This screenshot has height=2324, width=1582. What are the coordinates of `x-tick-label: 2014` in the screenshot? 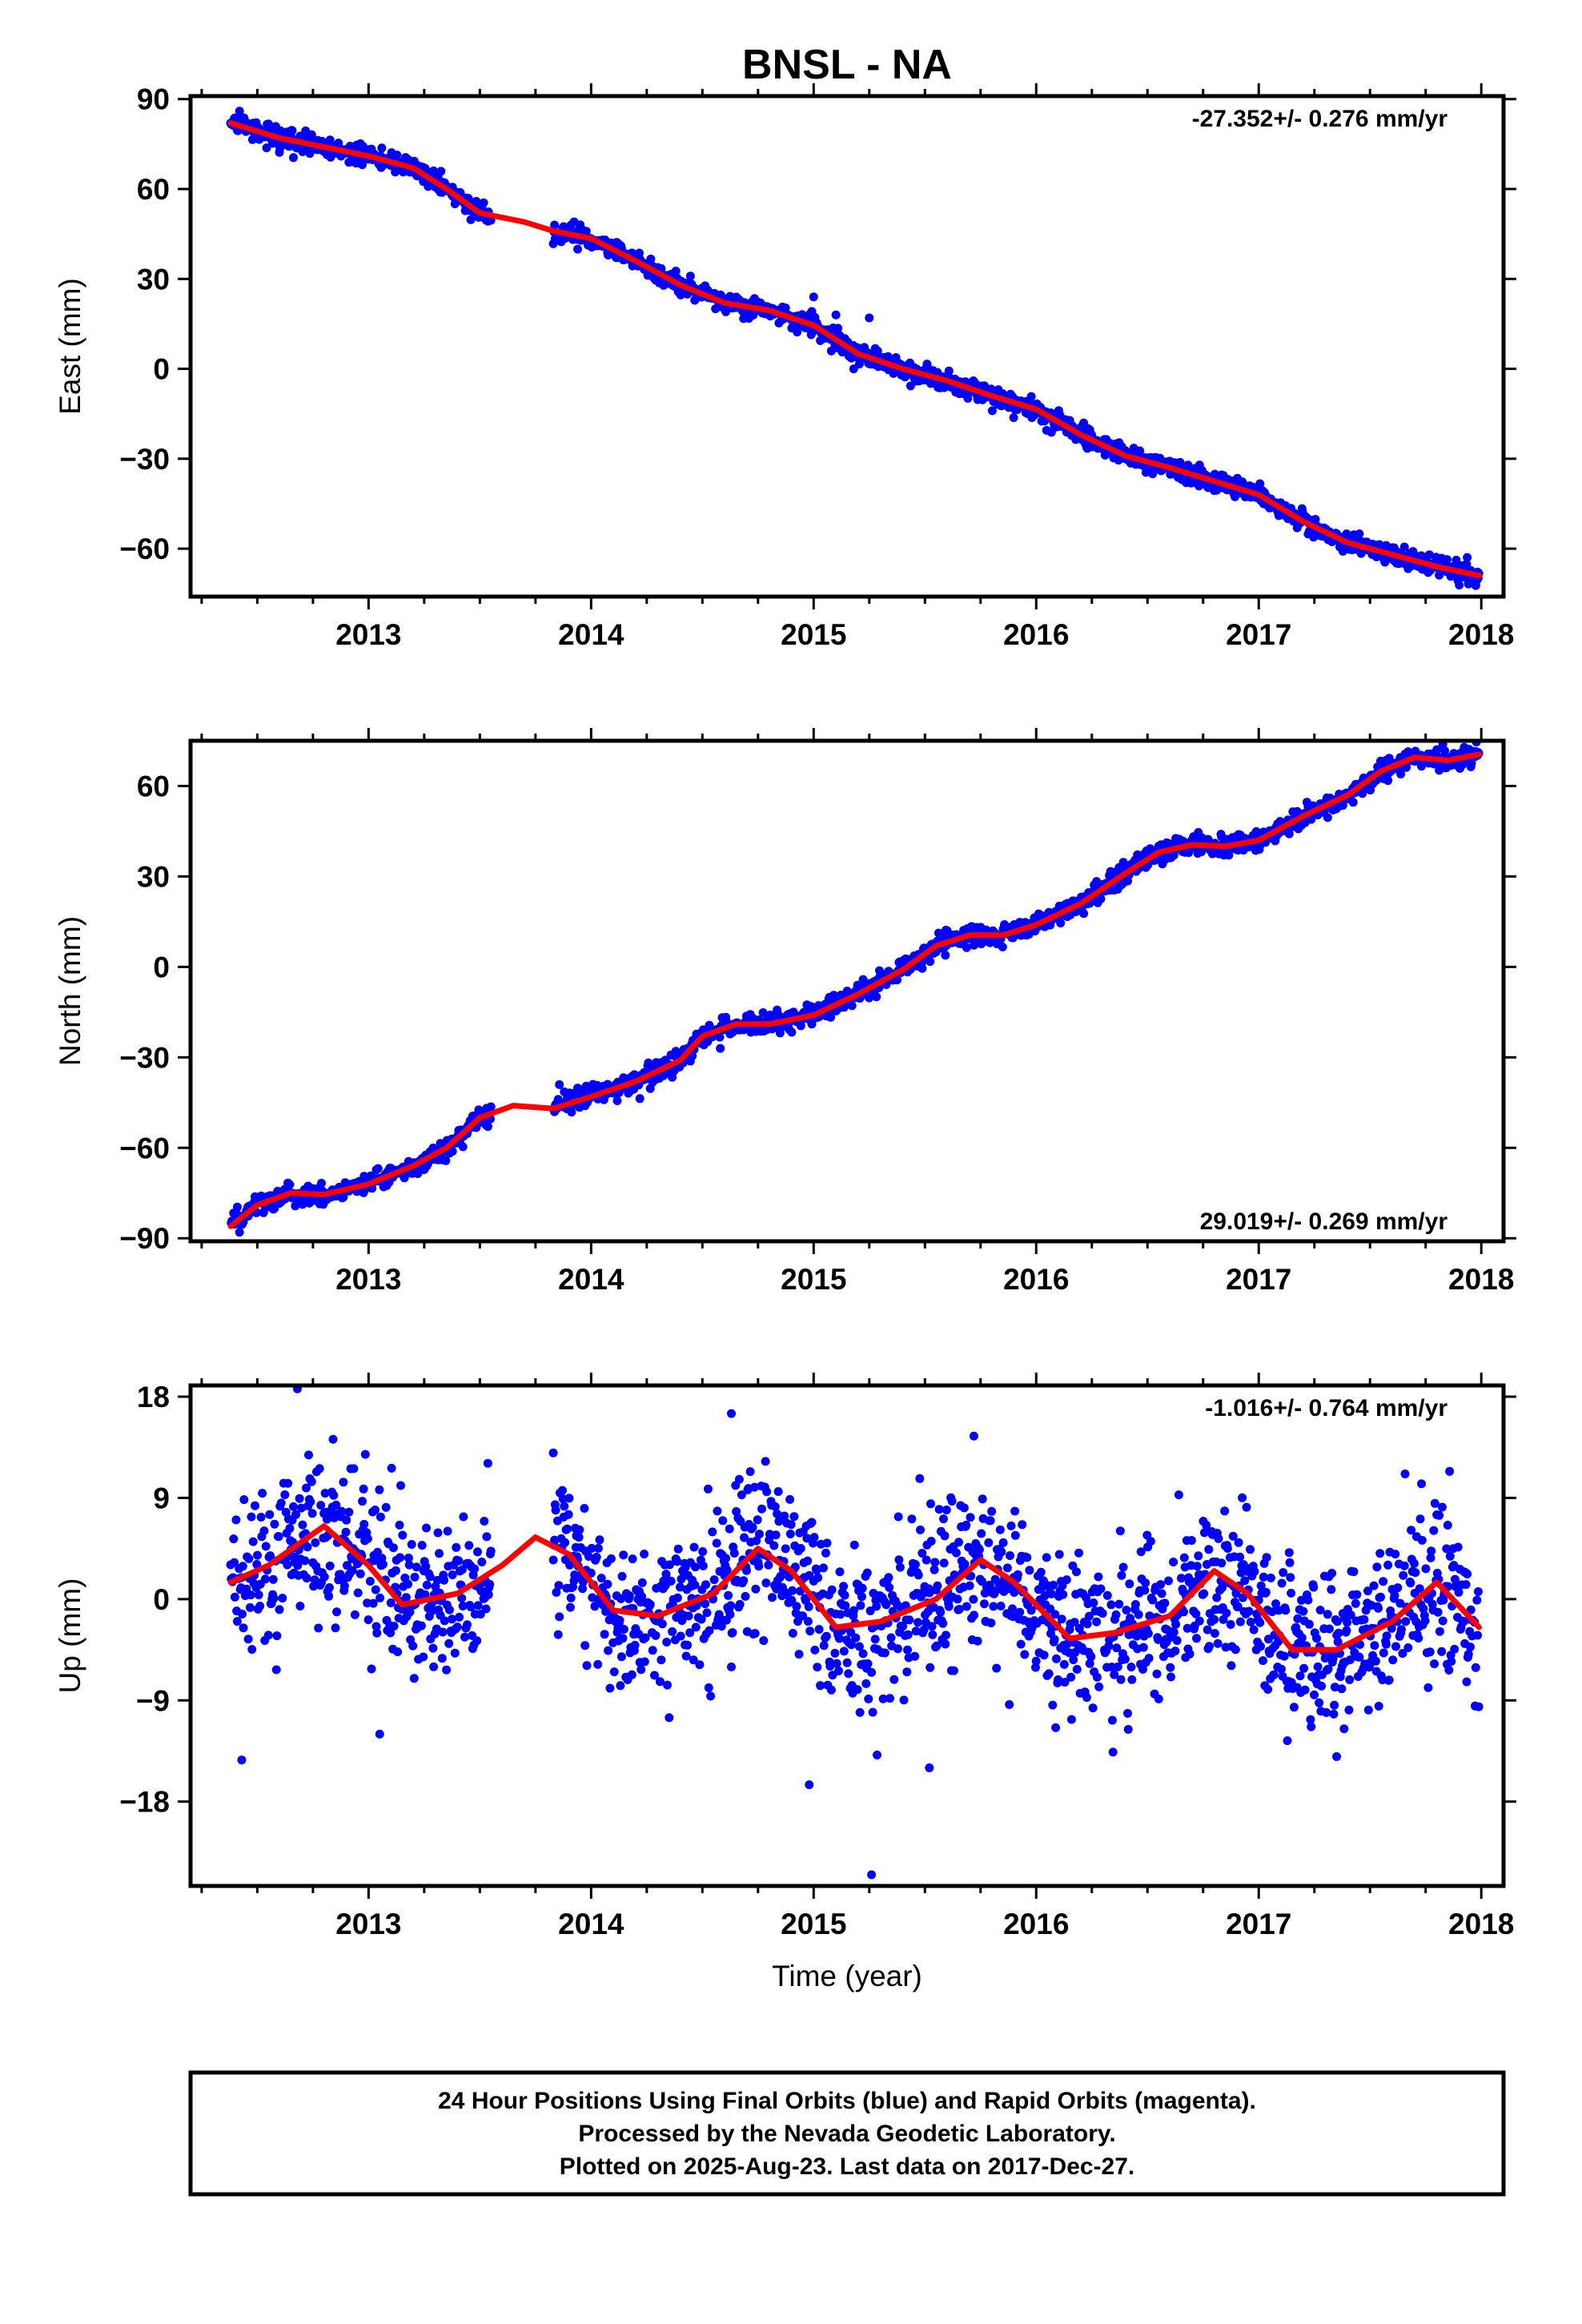 It's located at (591, 634).